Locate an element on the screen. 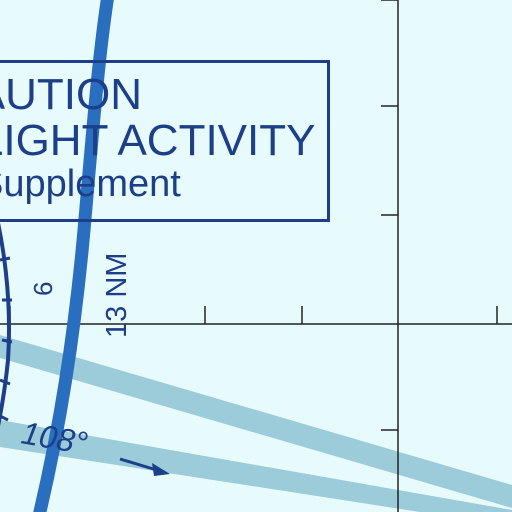 The width and height of the screenshot is (512, 512). notice-line-supplement: Supplement is located at coordinates (90, 184).